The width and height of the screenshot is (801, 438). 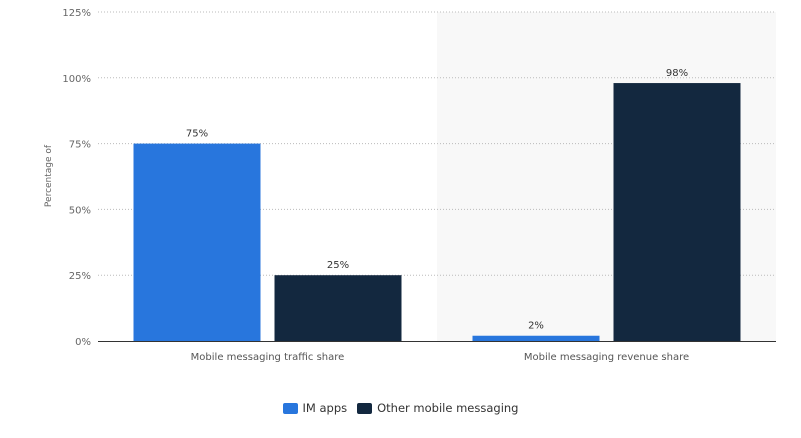 What do you see at coordinates (49, 175) in the screenshot?
I see `y-axis-label: Percentage of` at bounding box center [49, 175].